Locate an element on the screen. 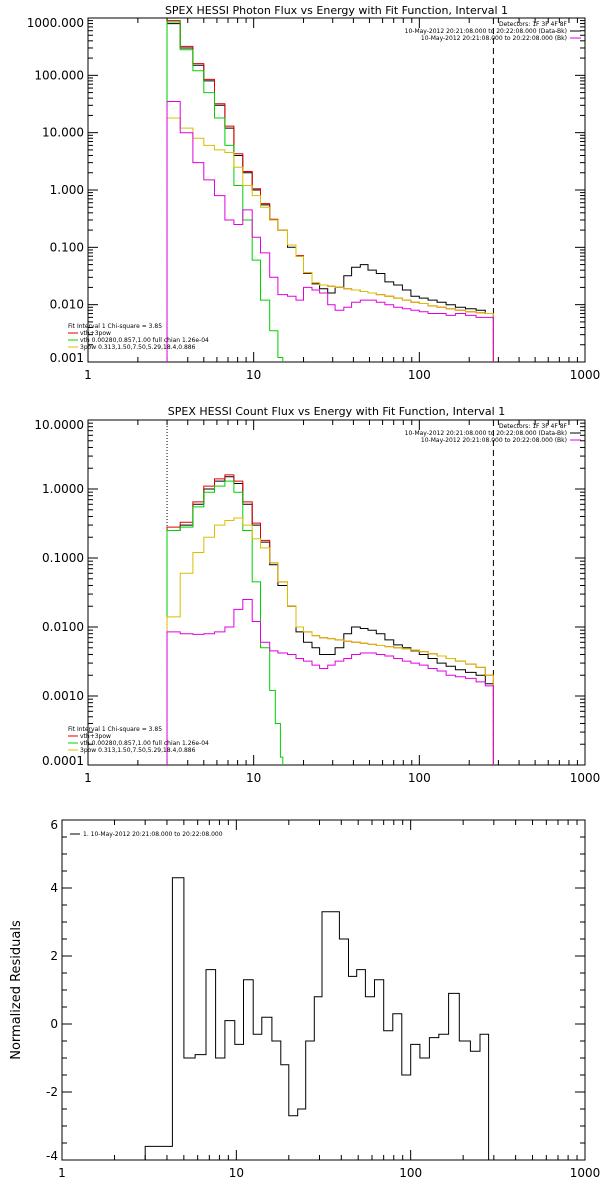  y-tick-label: 0.0010 is located at coordinates (63, 696).